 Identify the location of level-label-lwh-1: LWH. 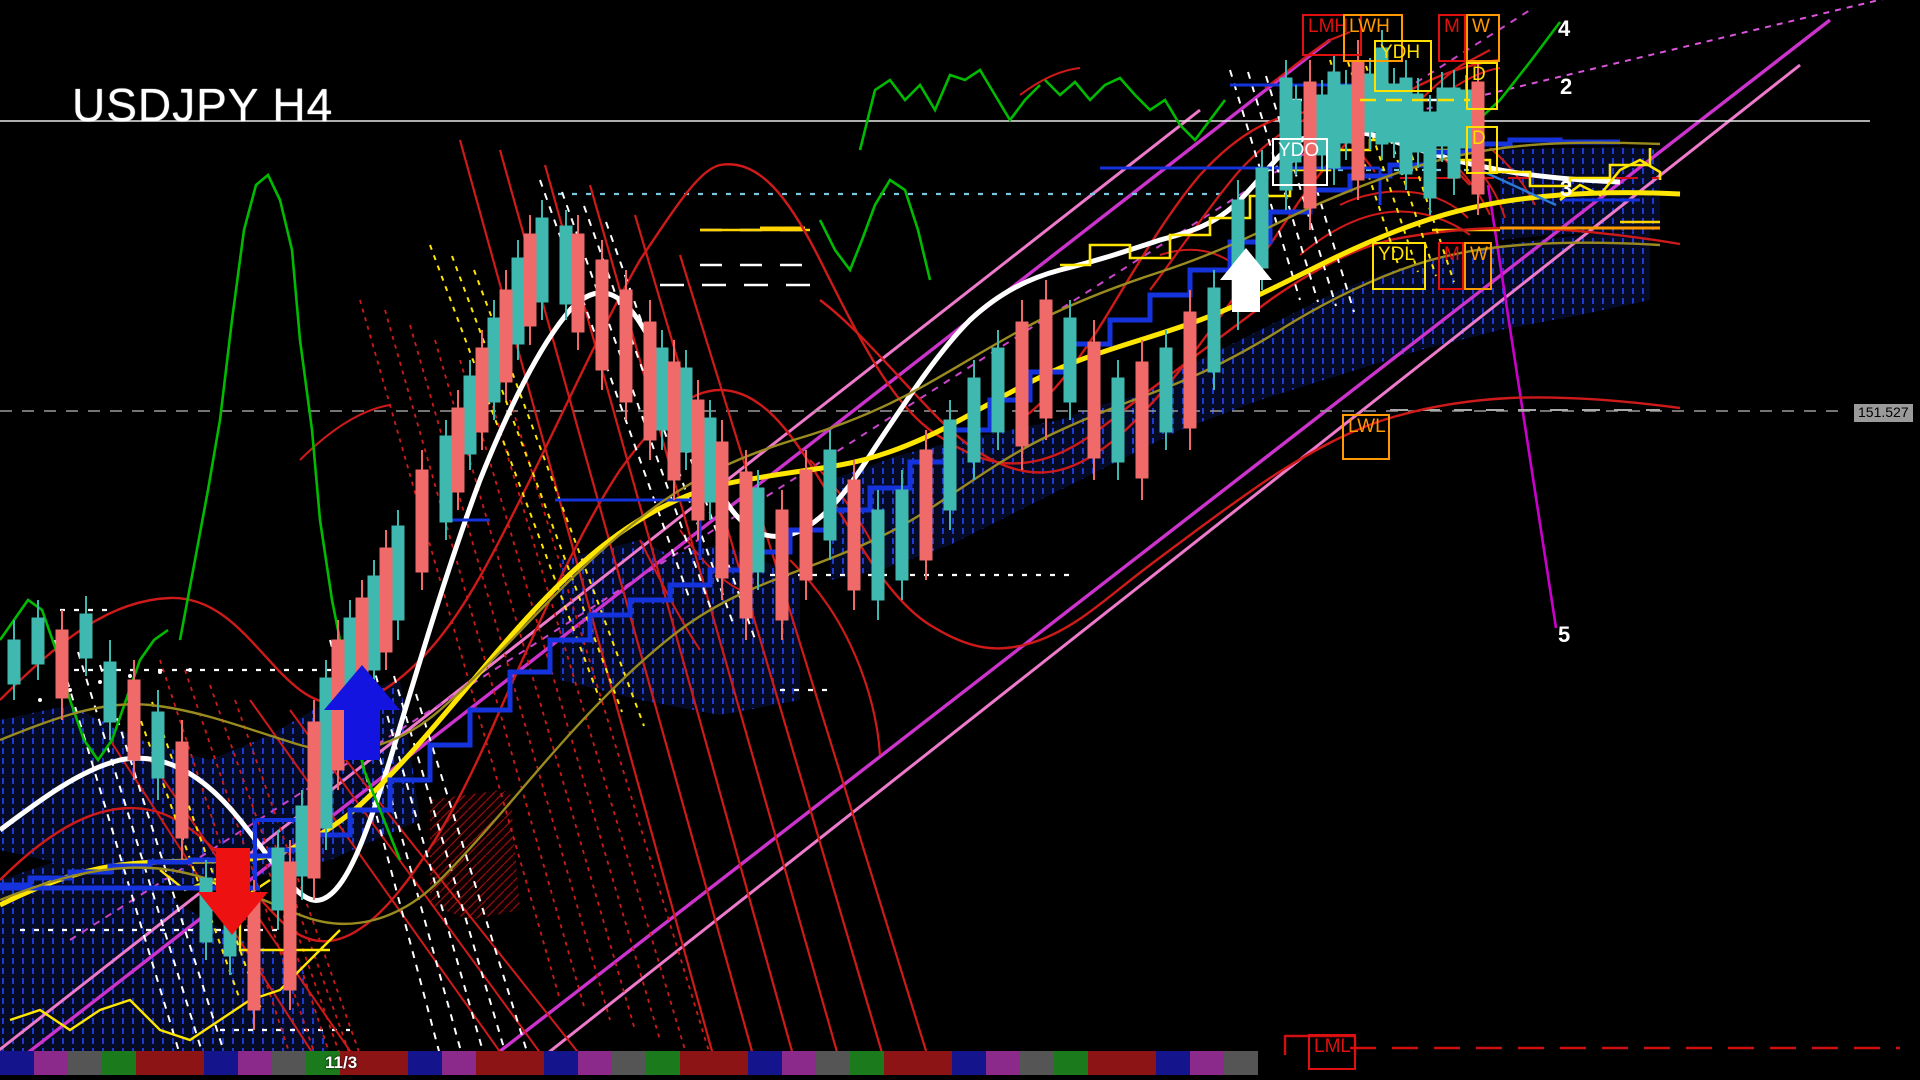
(1373, 38).